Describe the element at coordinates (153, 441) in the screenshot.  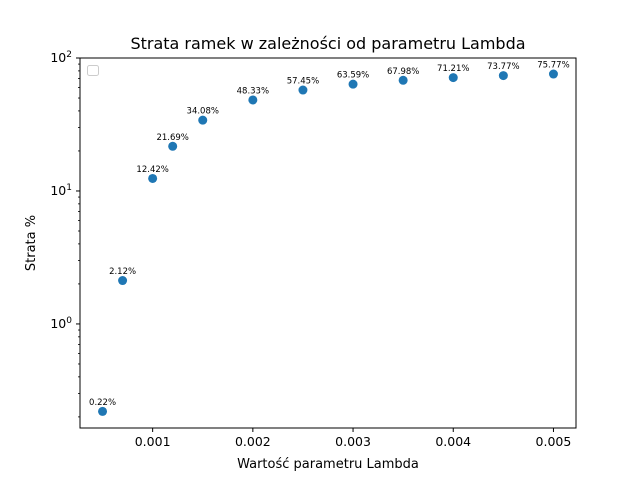
I see `x-tick-label: 0.001` at that location.